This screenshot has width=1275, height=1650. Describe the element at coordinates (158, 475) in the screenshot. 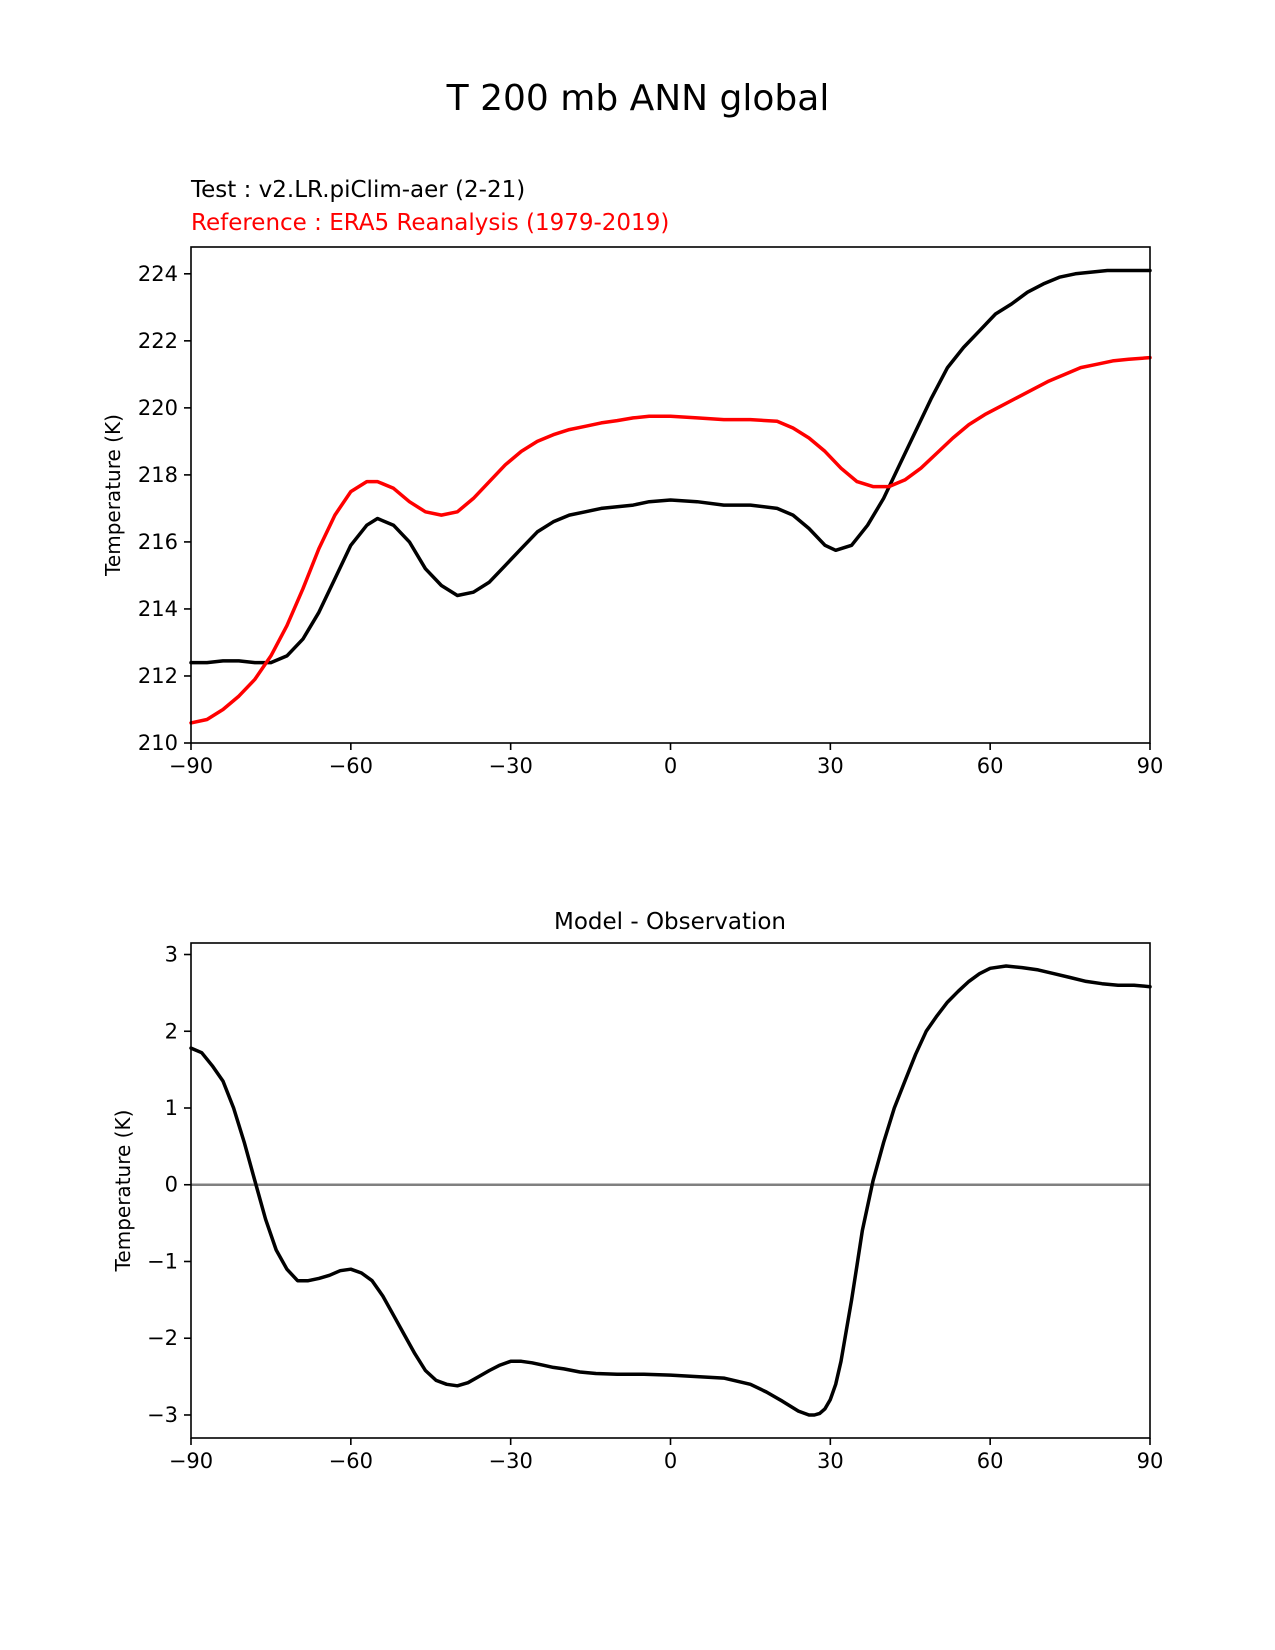

I see `y-tick-label: 218` at that location.